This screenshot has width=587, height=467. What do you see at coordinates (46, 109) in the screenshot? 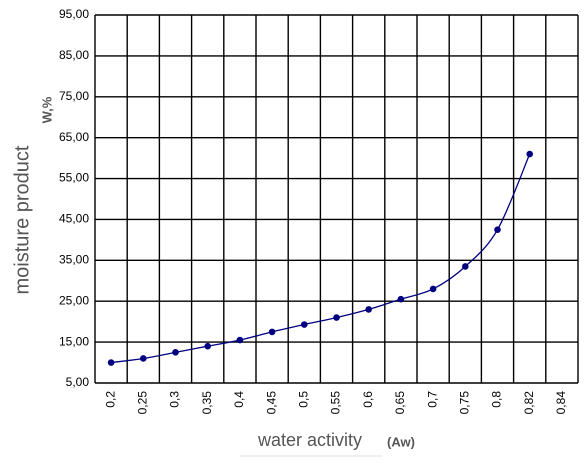
I see `y-axis-unit: W,%` at bounding box center [46, 109].